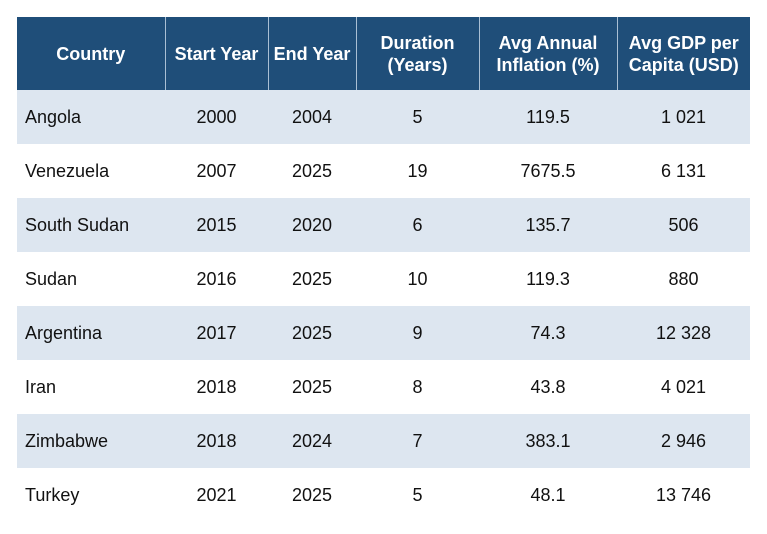 The height and width of the screenshot is (534, 767). I want to click on cell-avg-inflation: 119.3, so click(548, 279).